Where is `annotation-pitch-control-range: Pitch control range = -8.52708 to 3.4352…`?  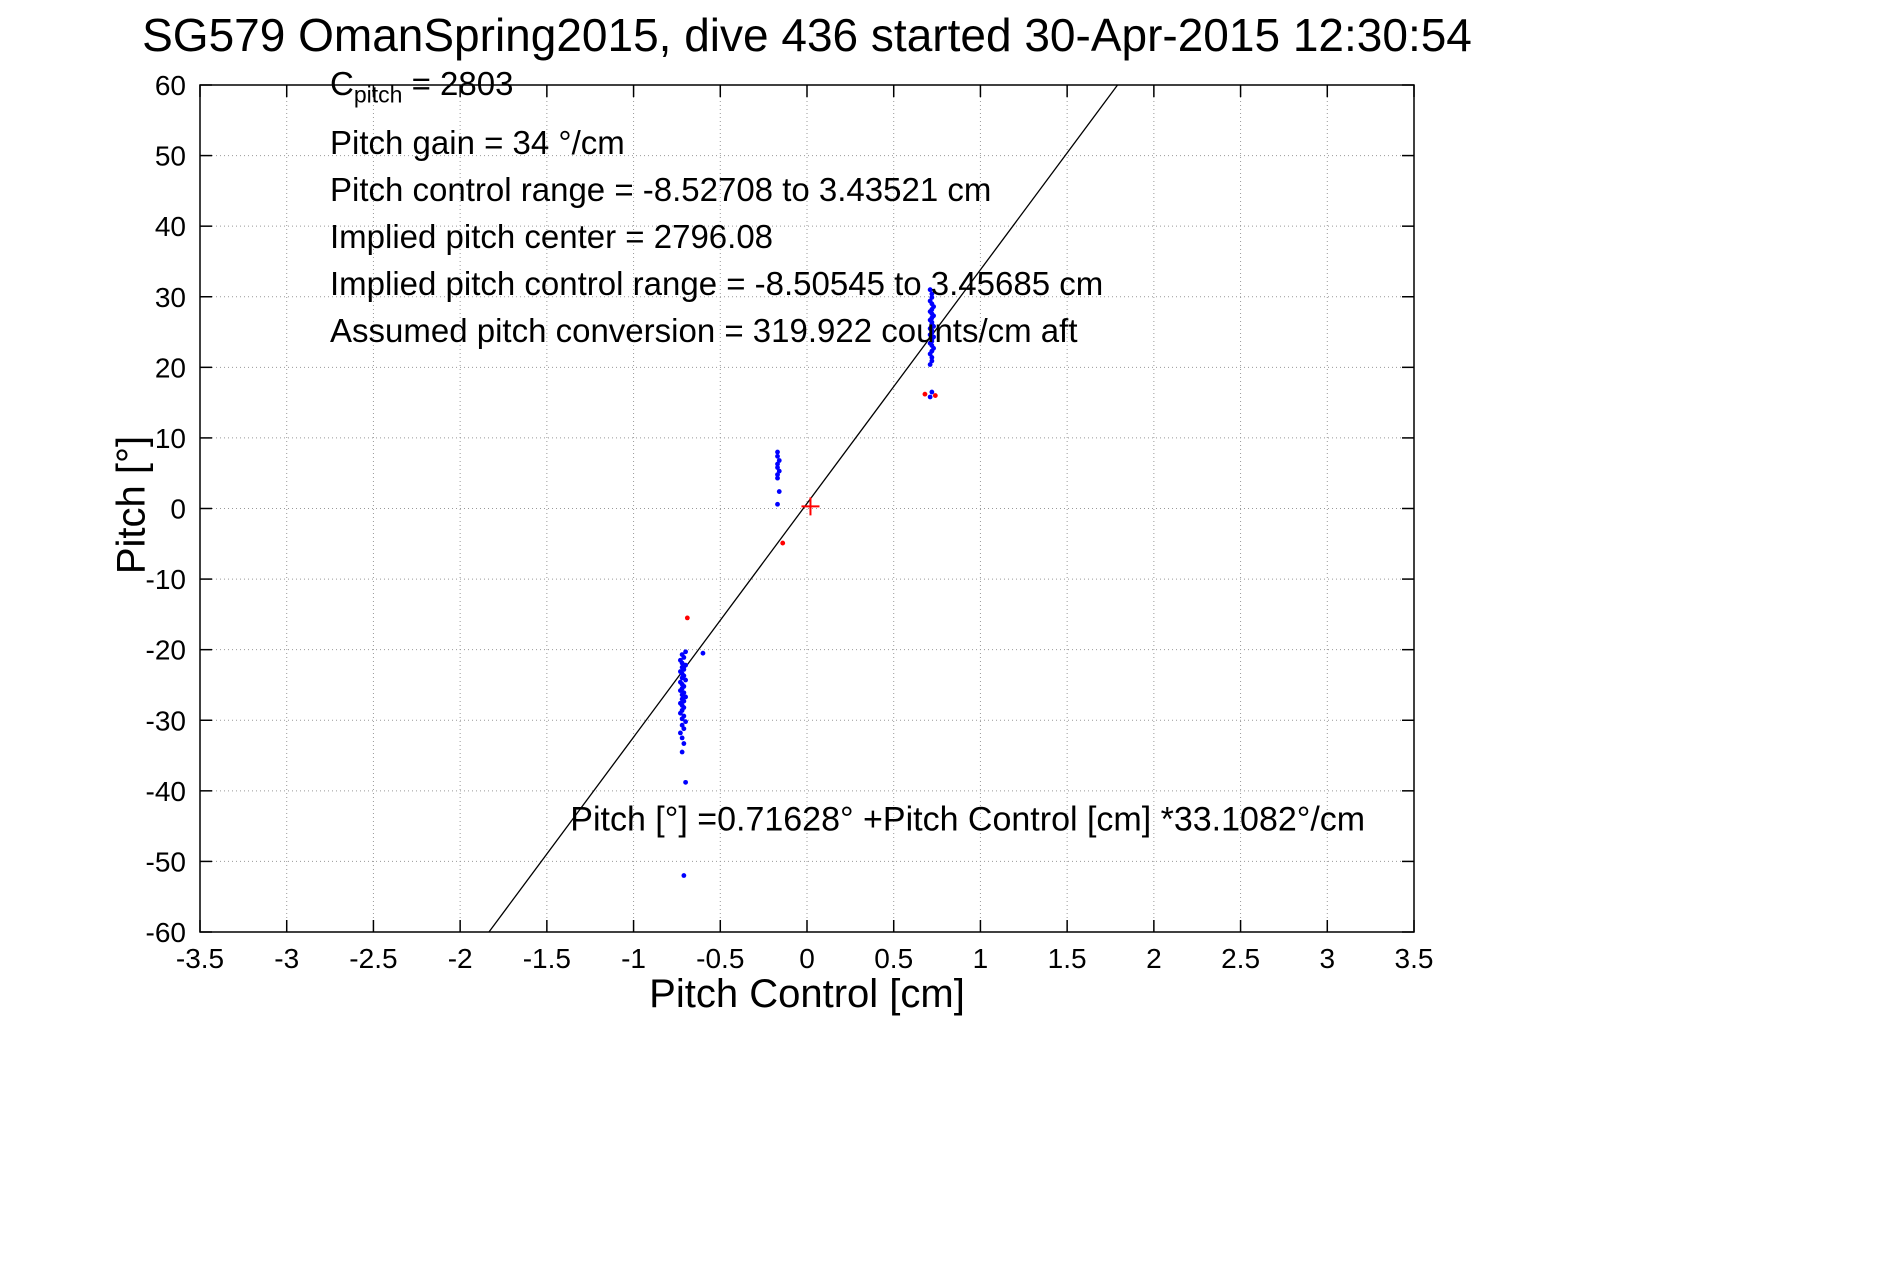
annotation-pitch-control-range: Pitch control range = -8.52708 to 3.4352… is located at coordinates (661, 189).